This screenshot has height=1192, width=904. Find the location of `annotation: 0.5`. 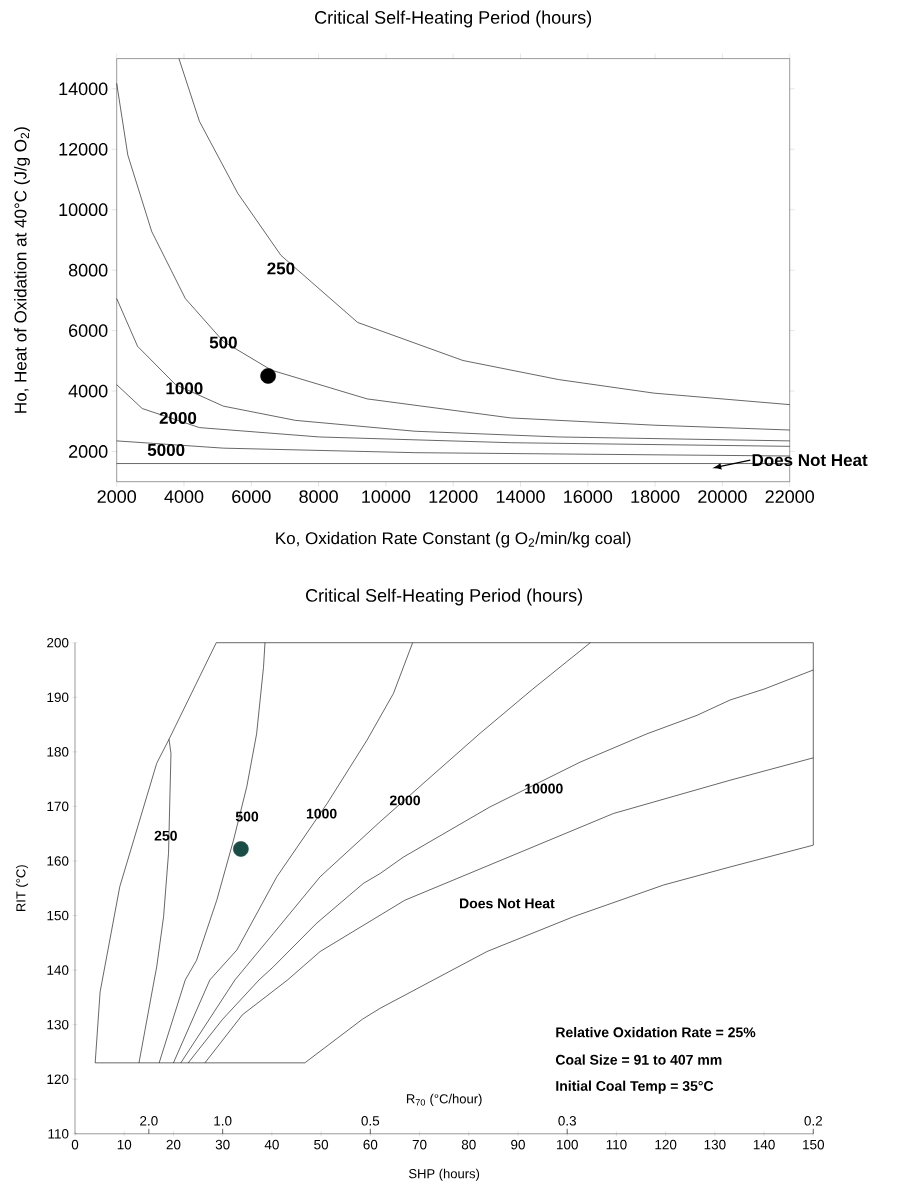

annotation: 0.5 is located at coordinates (370, 1121).